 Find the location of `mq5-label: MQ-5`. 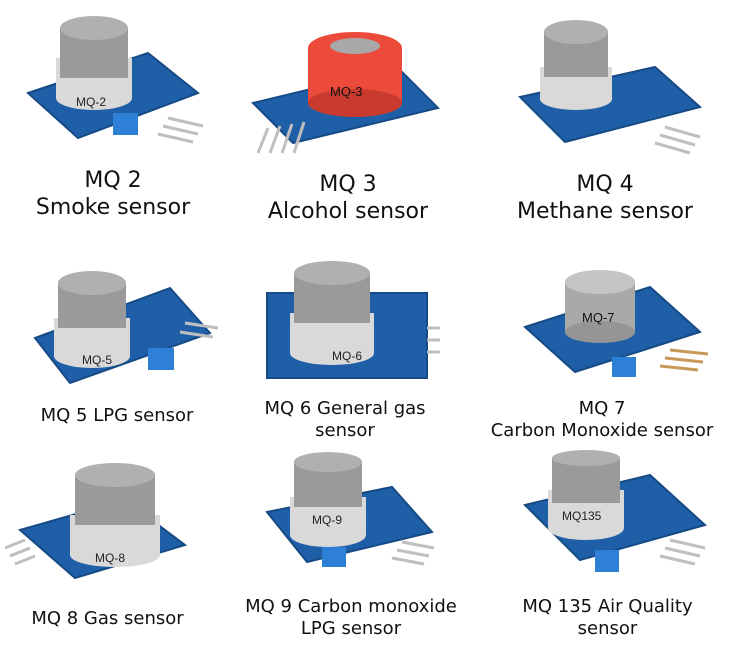

mq5-label: MQ-5 is located at coordinates (97, 360).